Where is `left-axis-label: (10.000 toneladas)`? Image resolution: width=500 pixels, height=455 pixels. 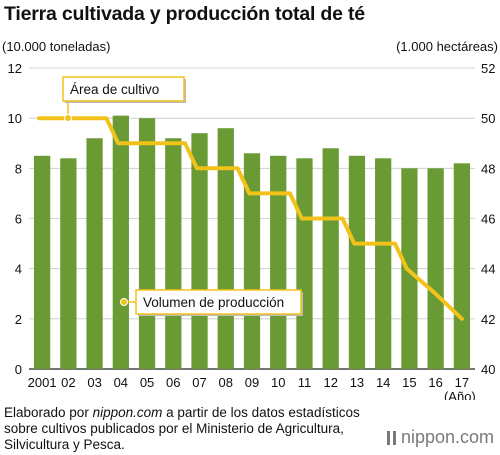
left-axis-label: (10.000 toneladas) is located at coordinates (56, 46).